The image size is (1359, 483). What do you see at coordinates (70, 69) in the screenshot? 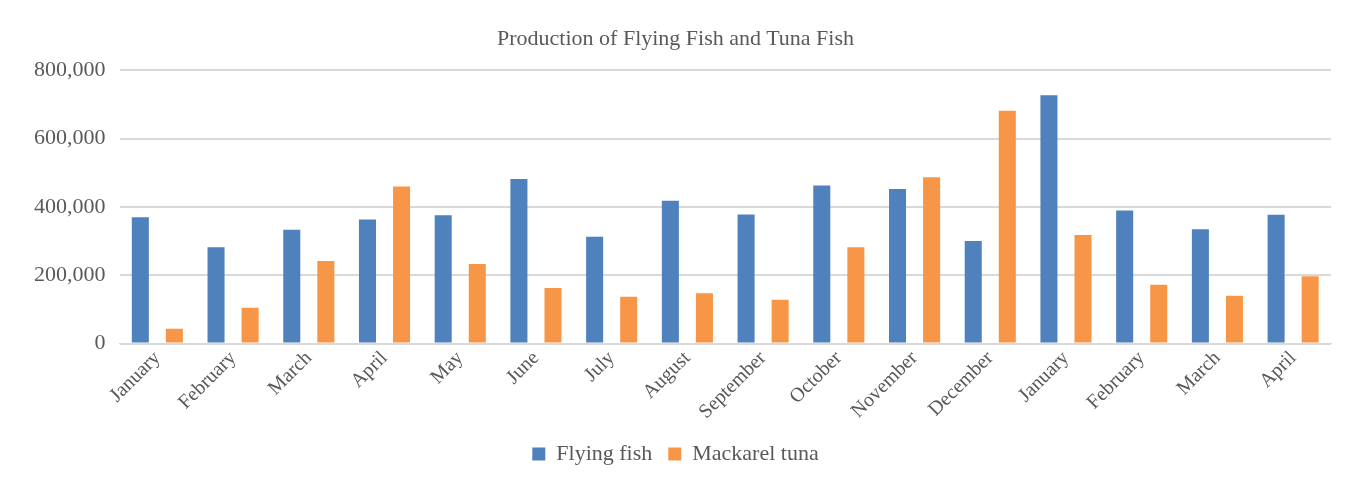
I see `y-tick-label: 800,000` at bounding box center [70, 69].